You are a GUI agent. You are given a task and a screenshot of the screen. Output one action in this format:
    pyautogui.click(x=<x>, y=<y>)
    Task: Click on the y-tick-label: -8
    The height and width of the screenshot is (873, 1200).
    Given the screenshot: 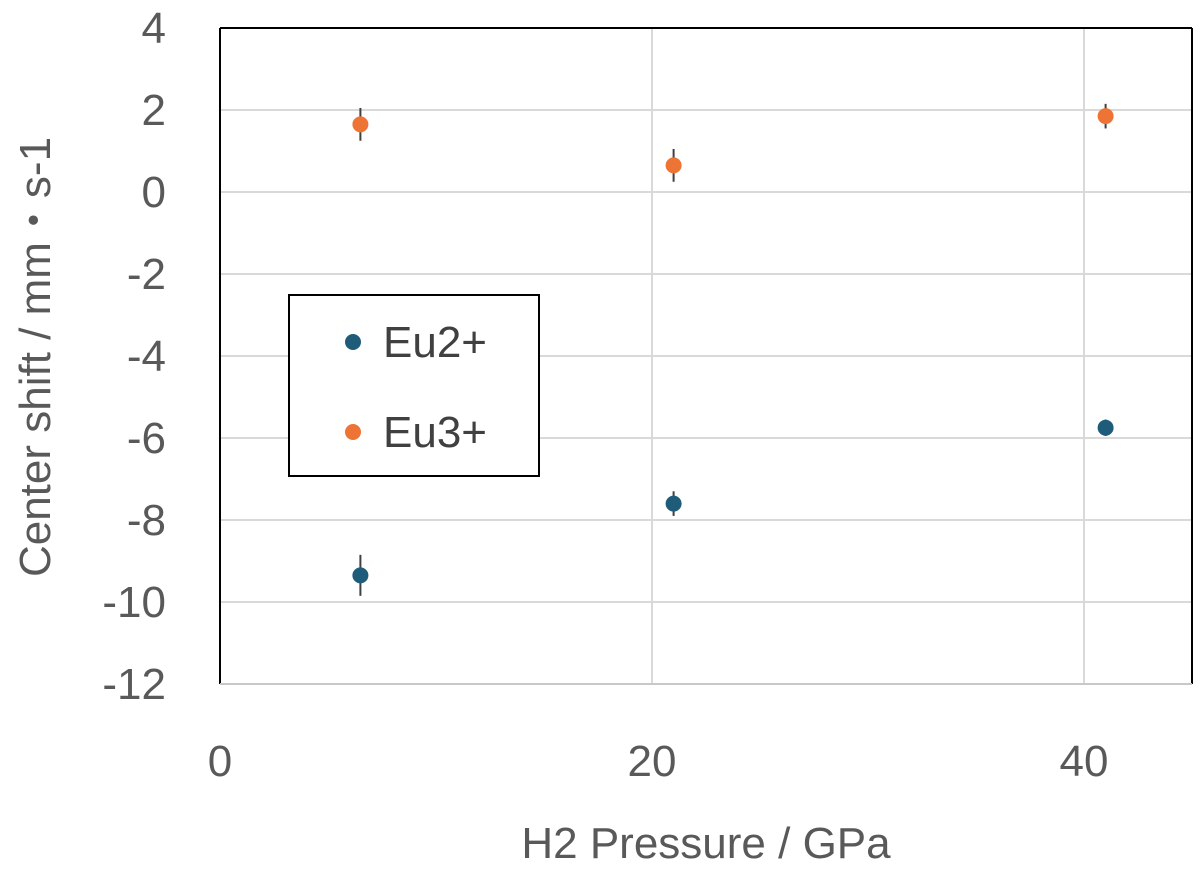 What is the action you would take?
    pyautogui.click(x=146, y=520)
    